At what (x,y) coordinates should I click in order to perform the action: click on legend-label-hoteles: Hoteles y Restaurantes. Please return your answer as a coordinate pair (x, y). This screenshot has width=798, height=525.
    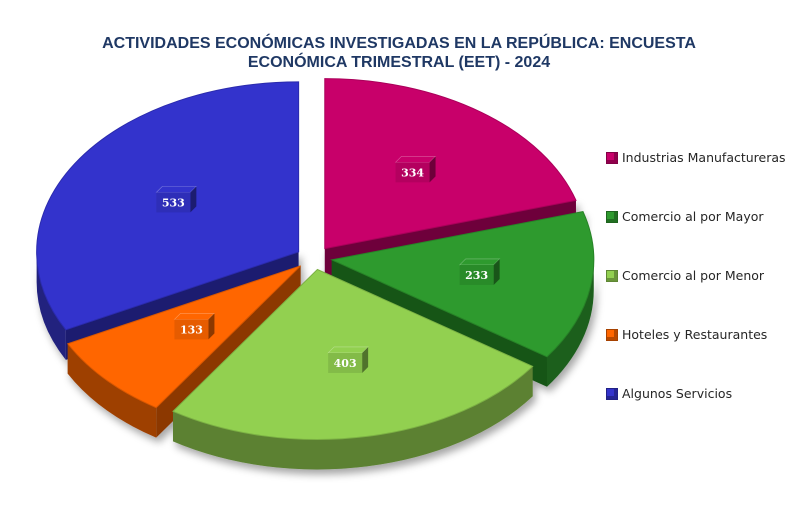
    Looking at the image, I should click on (695, 334).